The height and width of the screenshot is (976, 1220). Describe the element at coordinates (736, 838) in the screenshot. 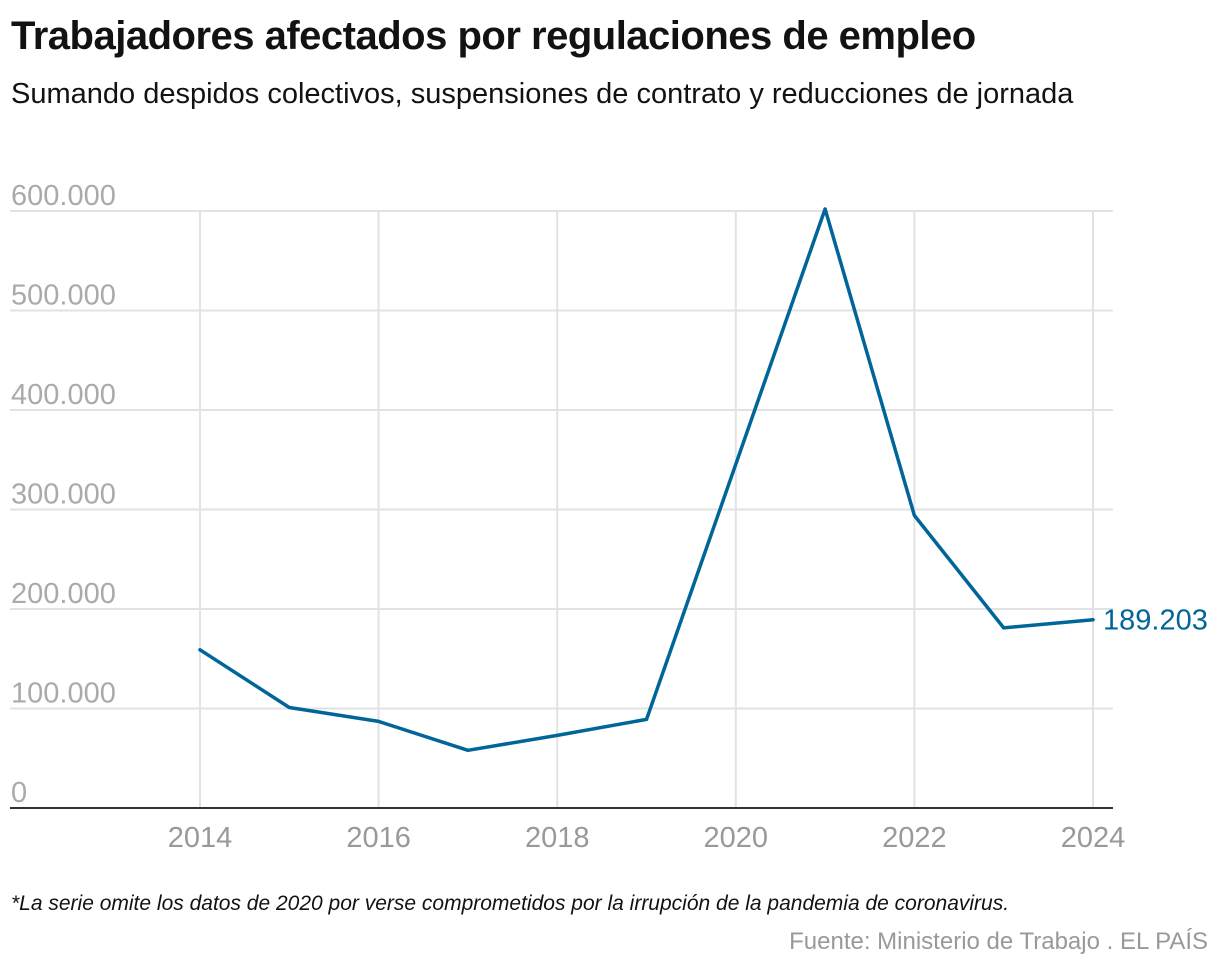

I see `x-tick-label: 2020` at that location.